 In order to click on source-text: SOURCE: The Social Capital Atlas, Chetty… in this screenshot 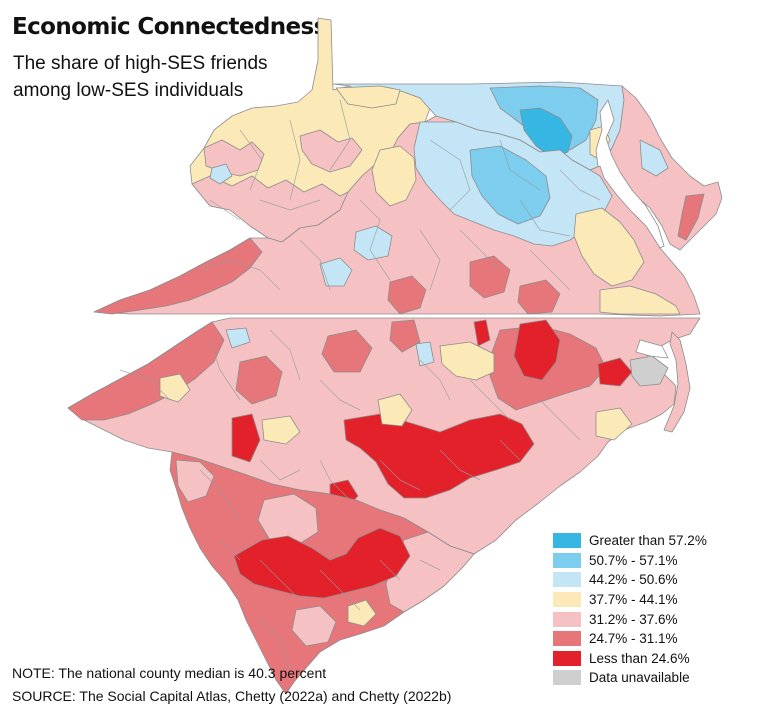, I will do `click(232, 696)`.